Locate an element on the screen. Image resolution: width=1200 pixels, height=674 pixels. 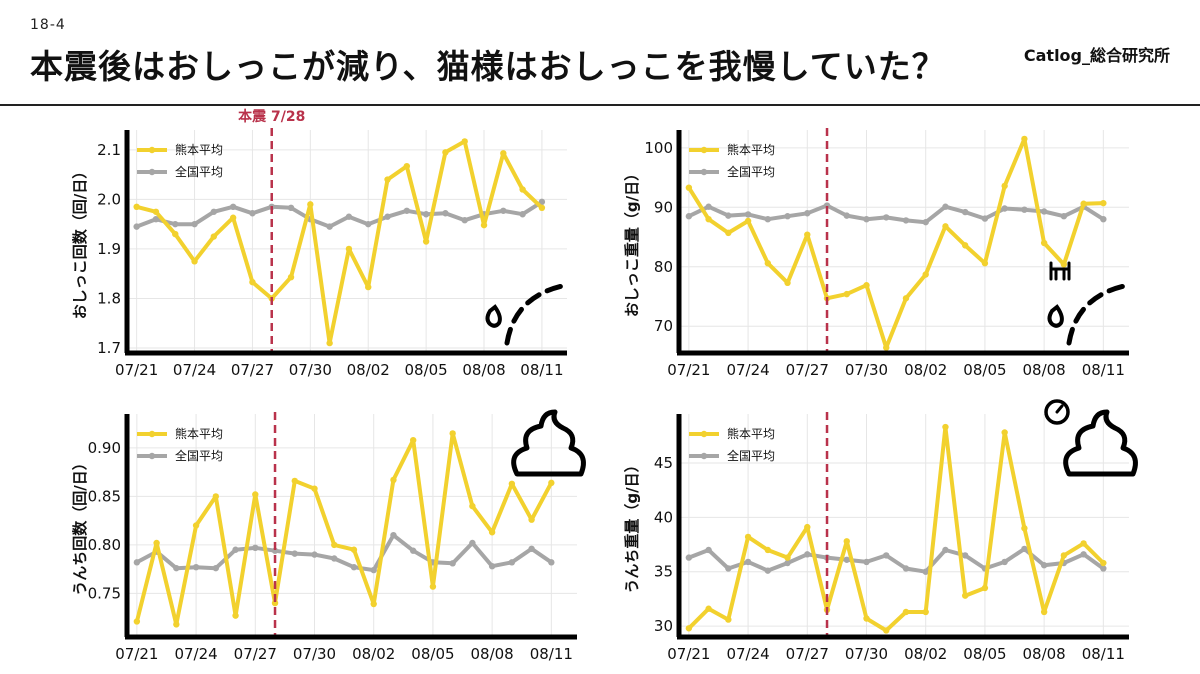
y-tick-label: 1.8 is located at coordinates (109, 298).